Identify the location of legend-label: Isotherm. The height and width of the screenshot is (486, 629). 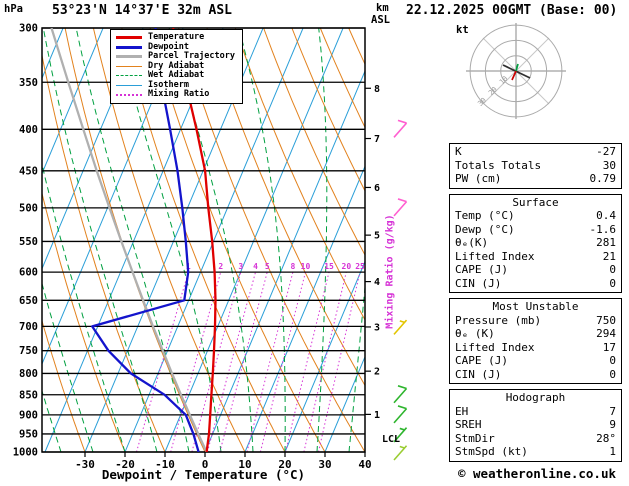
(168, 84).